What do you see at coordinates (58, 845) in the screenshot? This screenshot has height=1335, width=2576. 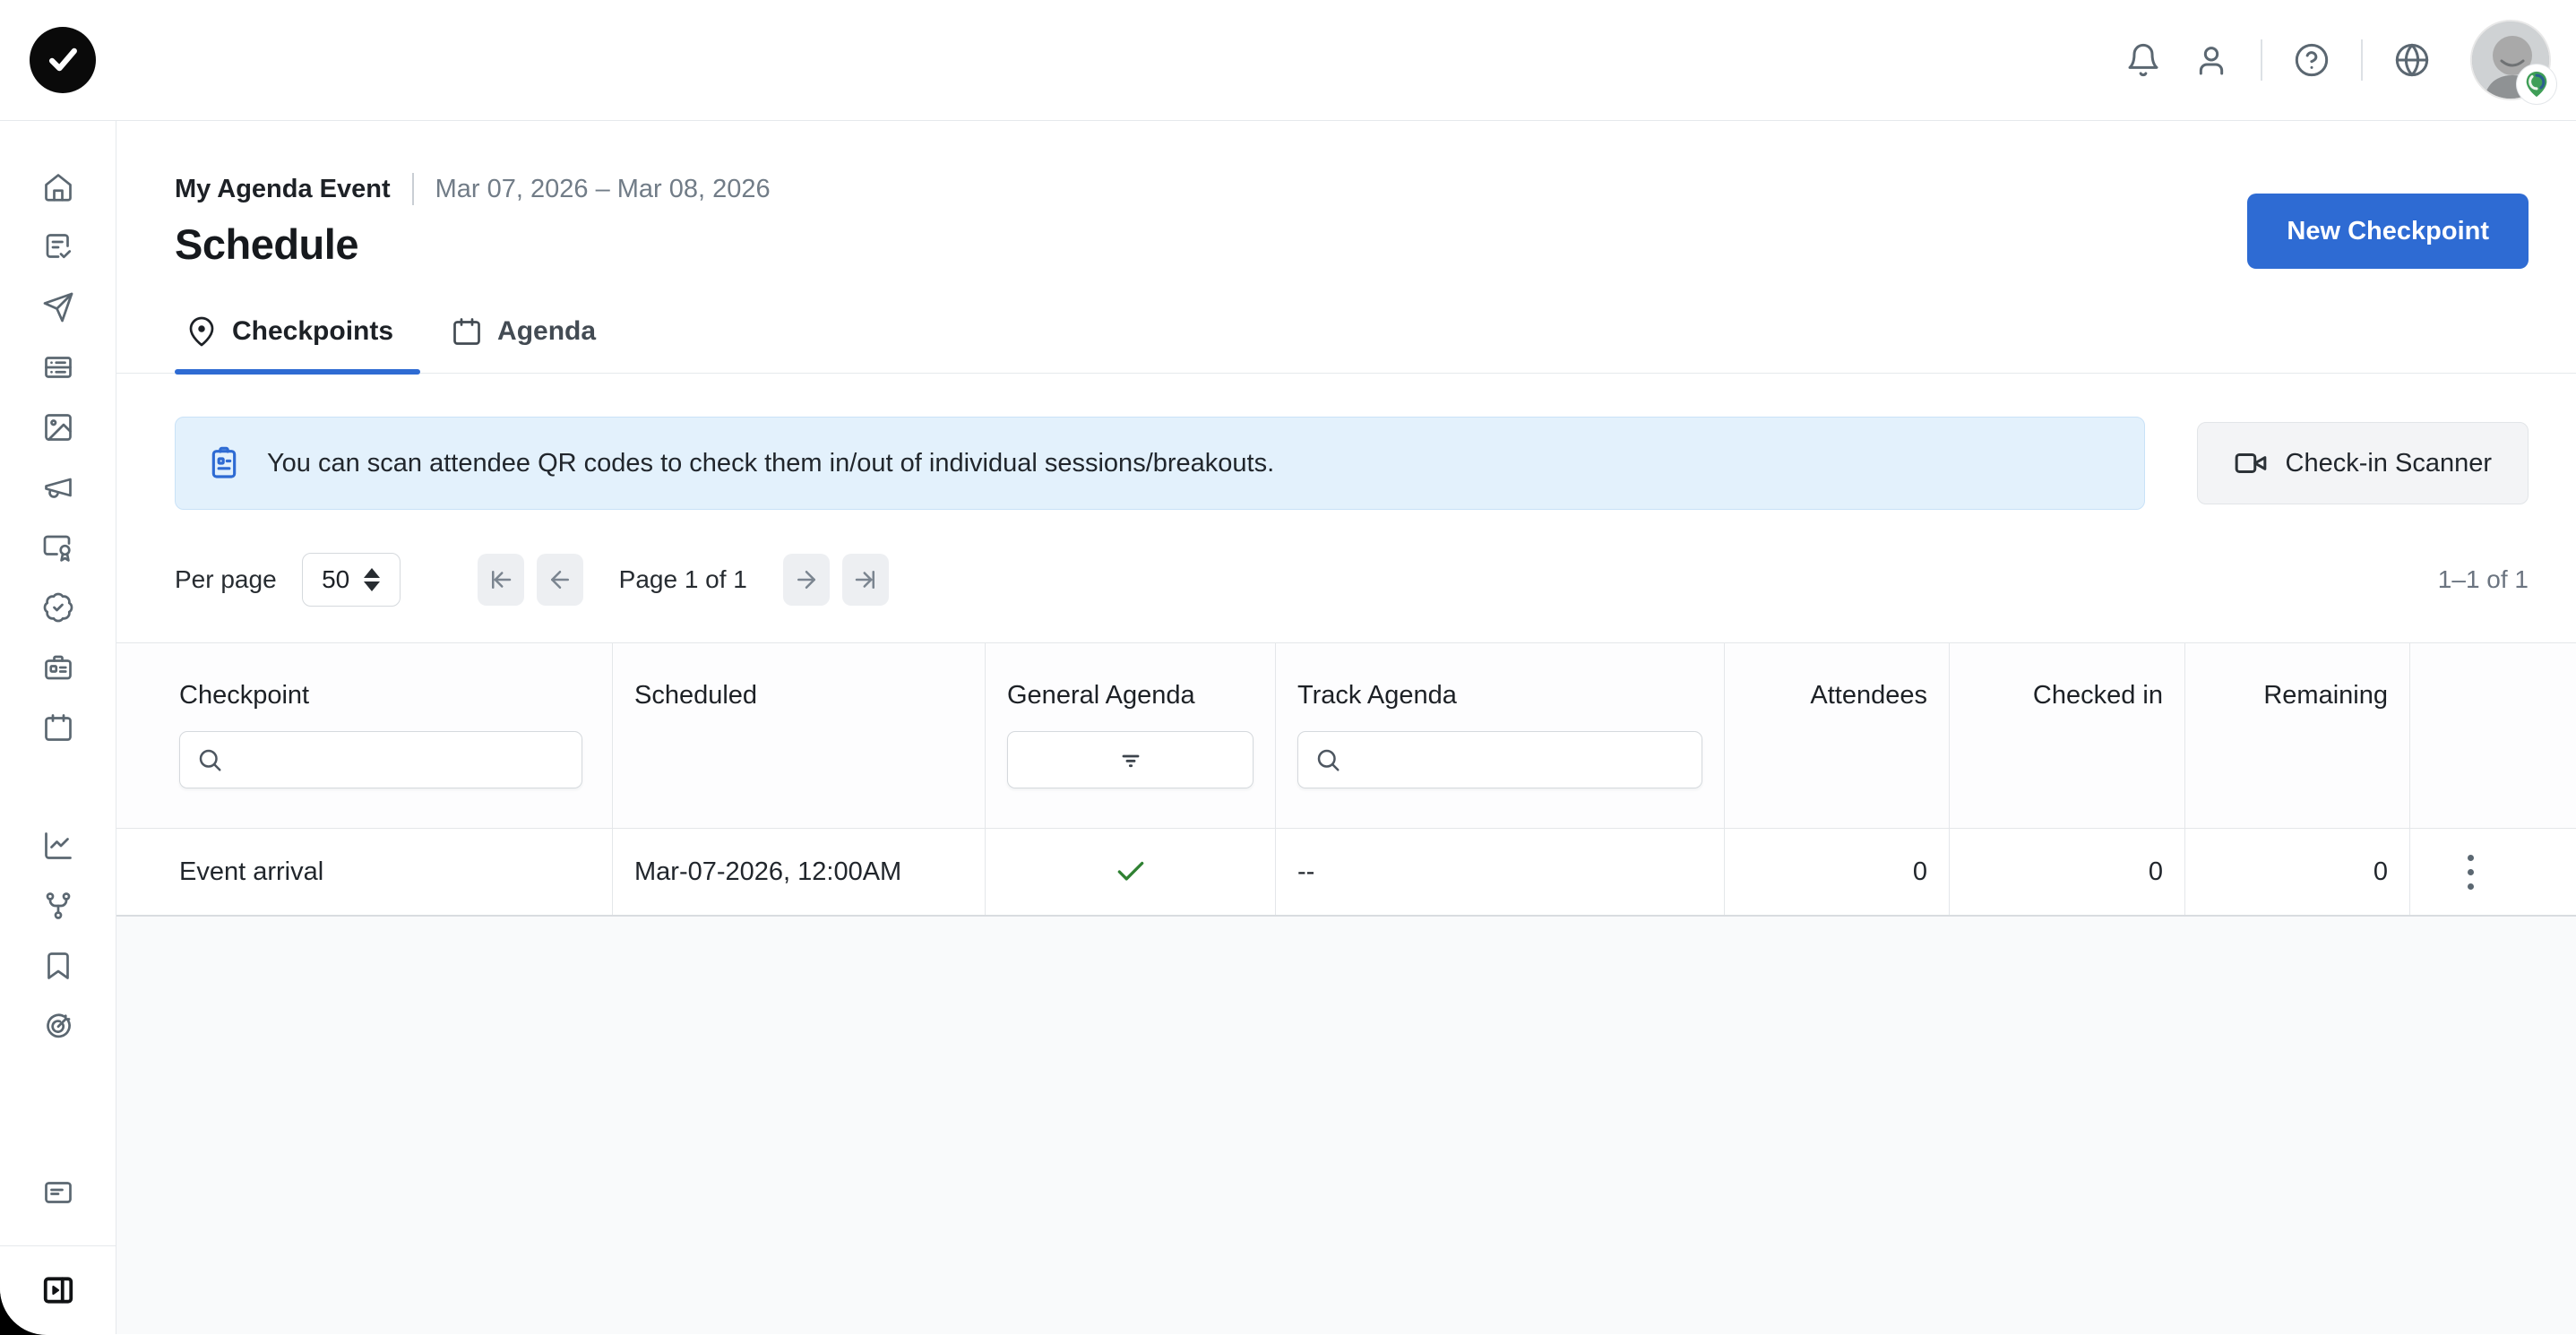 I see `sidebar-analytics-chart-icon` at bounding box center [58, 845].